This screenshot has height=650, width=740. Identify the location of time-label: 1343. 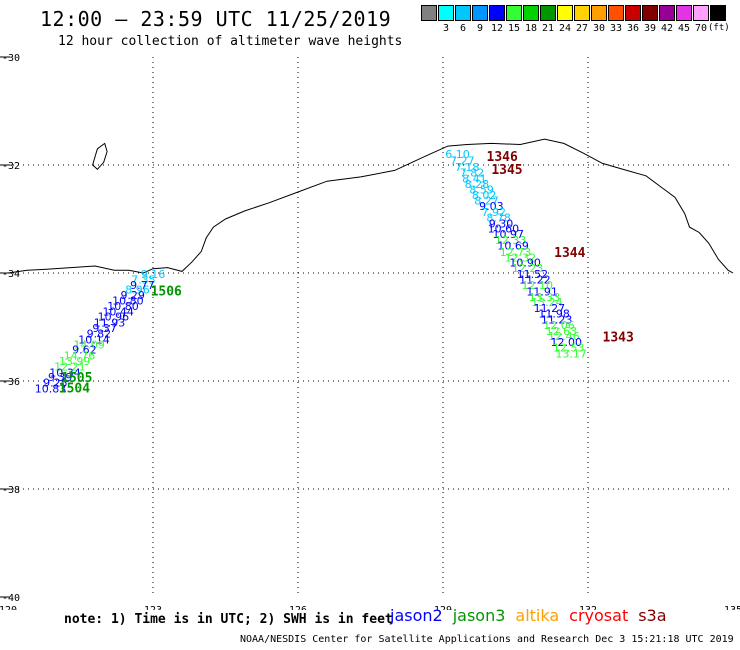
(618, 338).